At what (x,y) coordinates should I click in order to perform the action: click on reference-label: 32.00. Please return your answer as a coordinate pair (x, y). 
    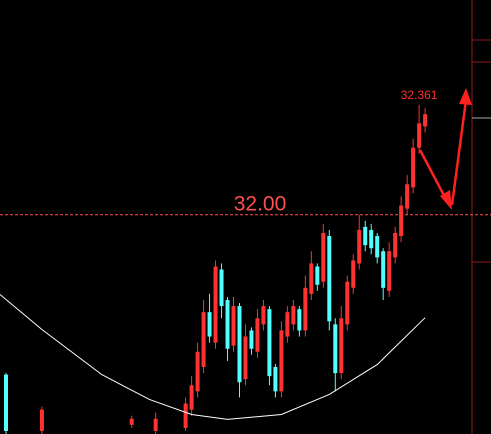
    Looking at the image, I should click on (260, 204).